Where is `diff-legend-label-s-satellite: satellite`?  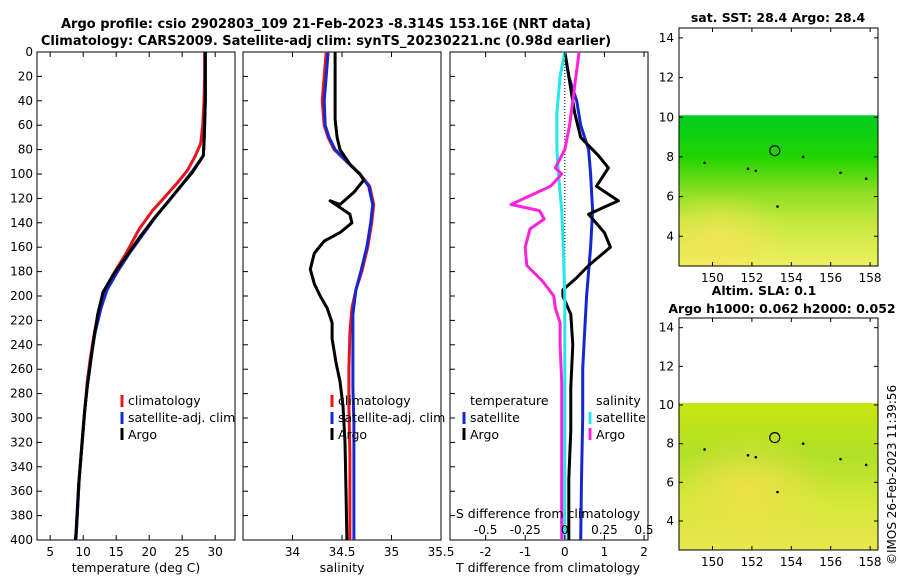 diff-legend-label-s-satellite: satellite is located at coordinates (621, 417).